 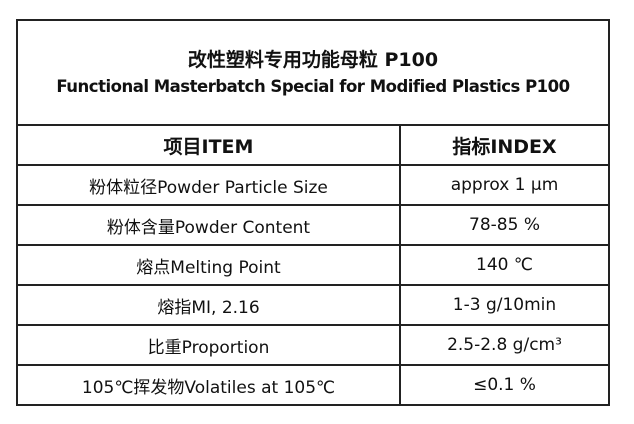 I want to click on item-cell: 粉体粒径Powder Particle Size, so click(x=208, y=185).